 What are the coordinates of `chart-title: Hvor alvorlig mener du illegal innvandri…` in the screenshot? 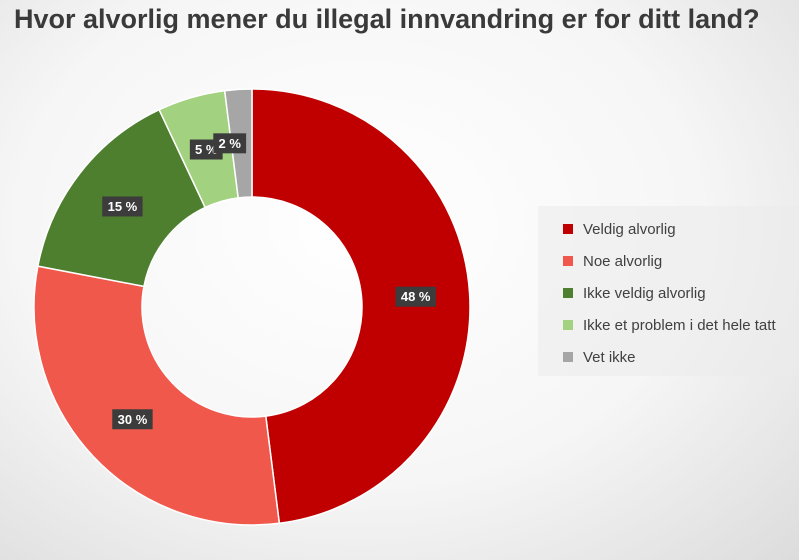 It's located at (387, 19).